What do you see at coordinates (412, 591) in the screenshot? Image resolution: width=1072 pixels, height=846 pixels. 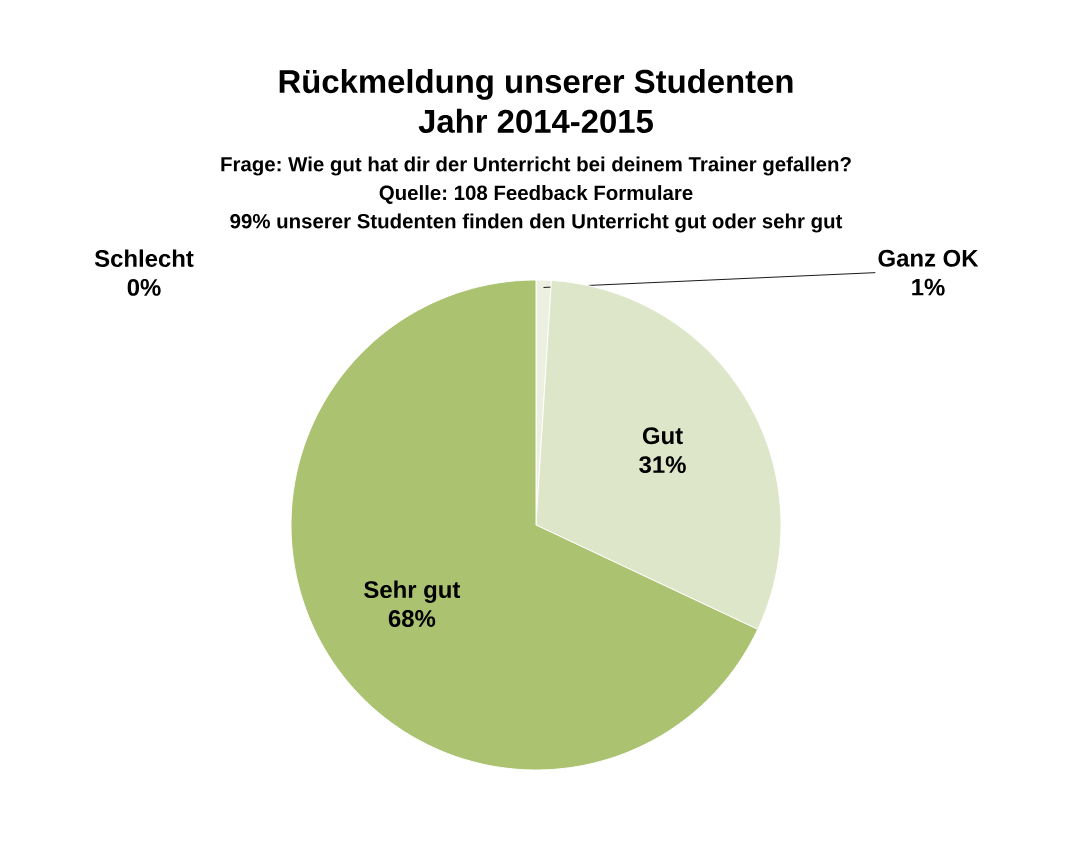 I see `slice-label: Sehr gut` at bounding box center [412, 591].